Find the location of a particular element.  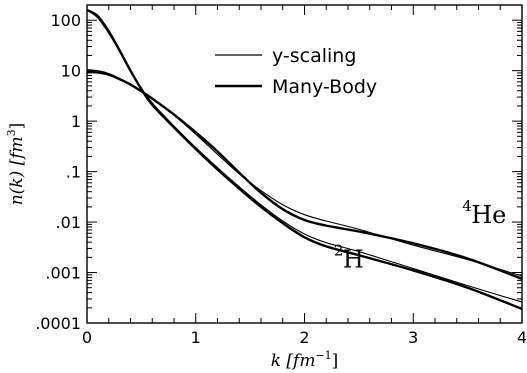

y-tick-label: 10 is located at coordinates (71, 71).